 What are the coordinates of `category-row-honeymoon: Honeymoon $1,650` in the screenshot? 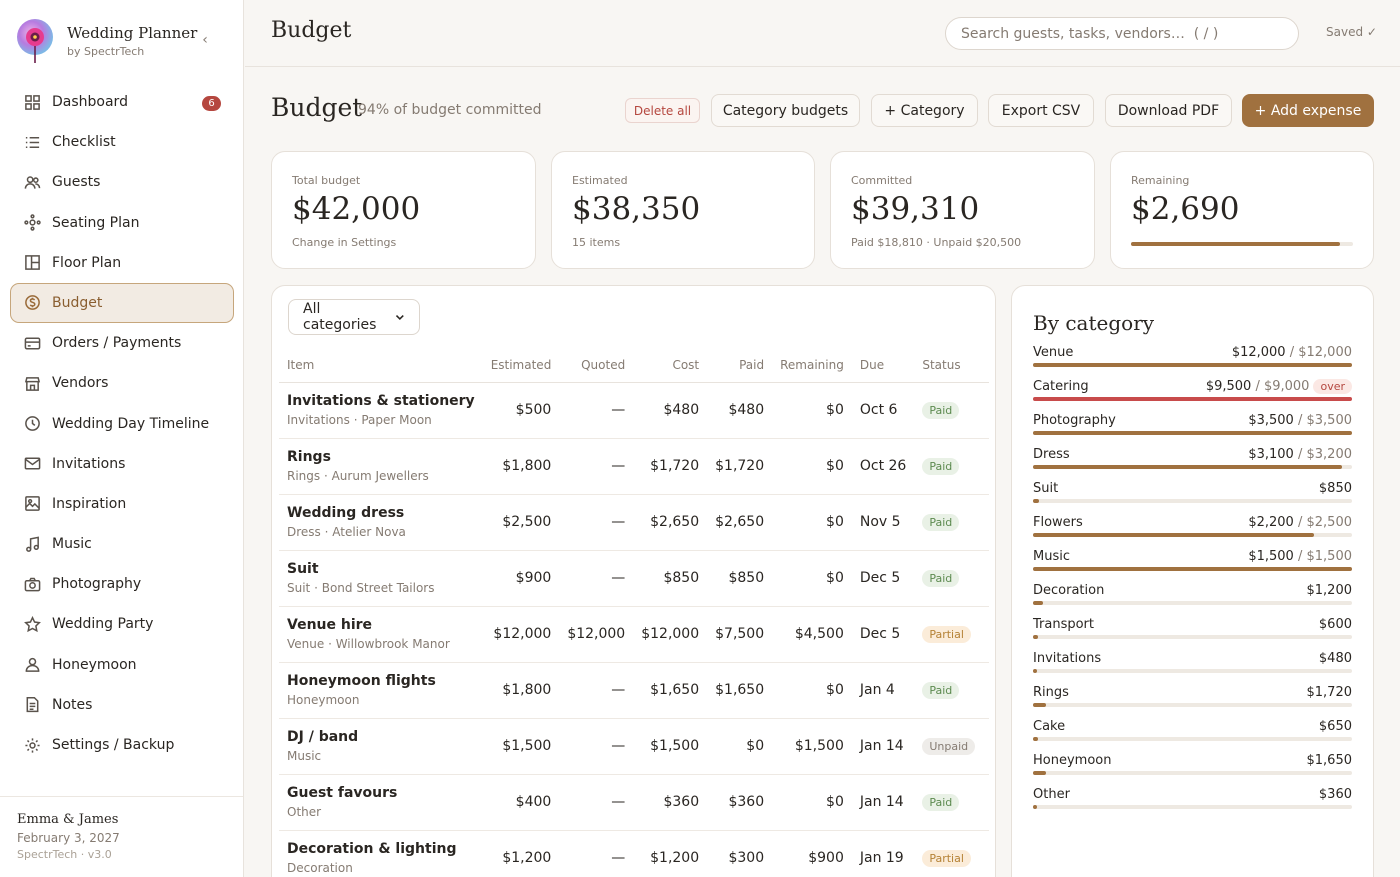 It's located at (1192, 768).